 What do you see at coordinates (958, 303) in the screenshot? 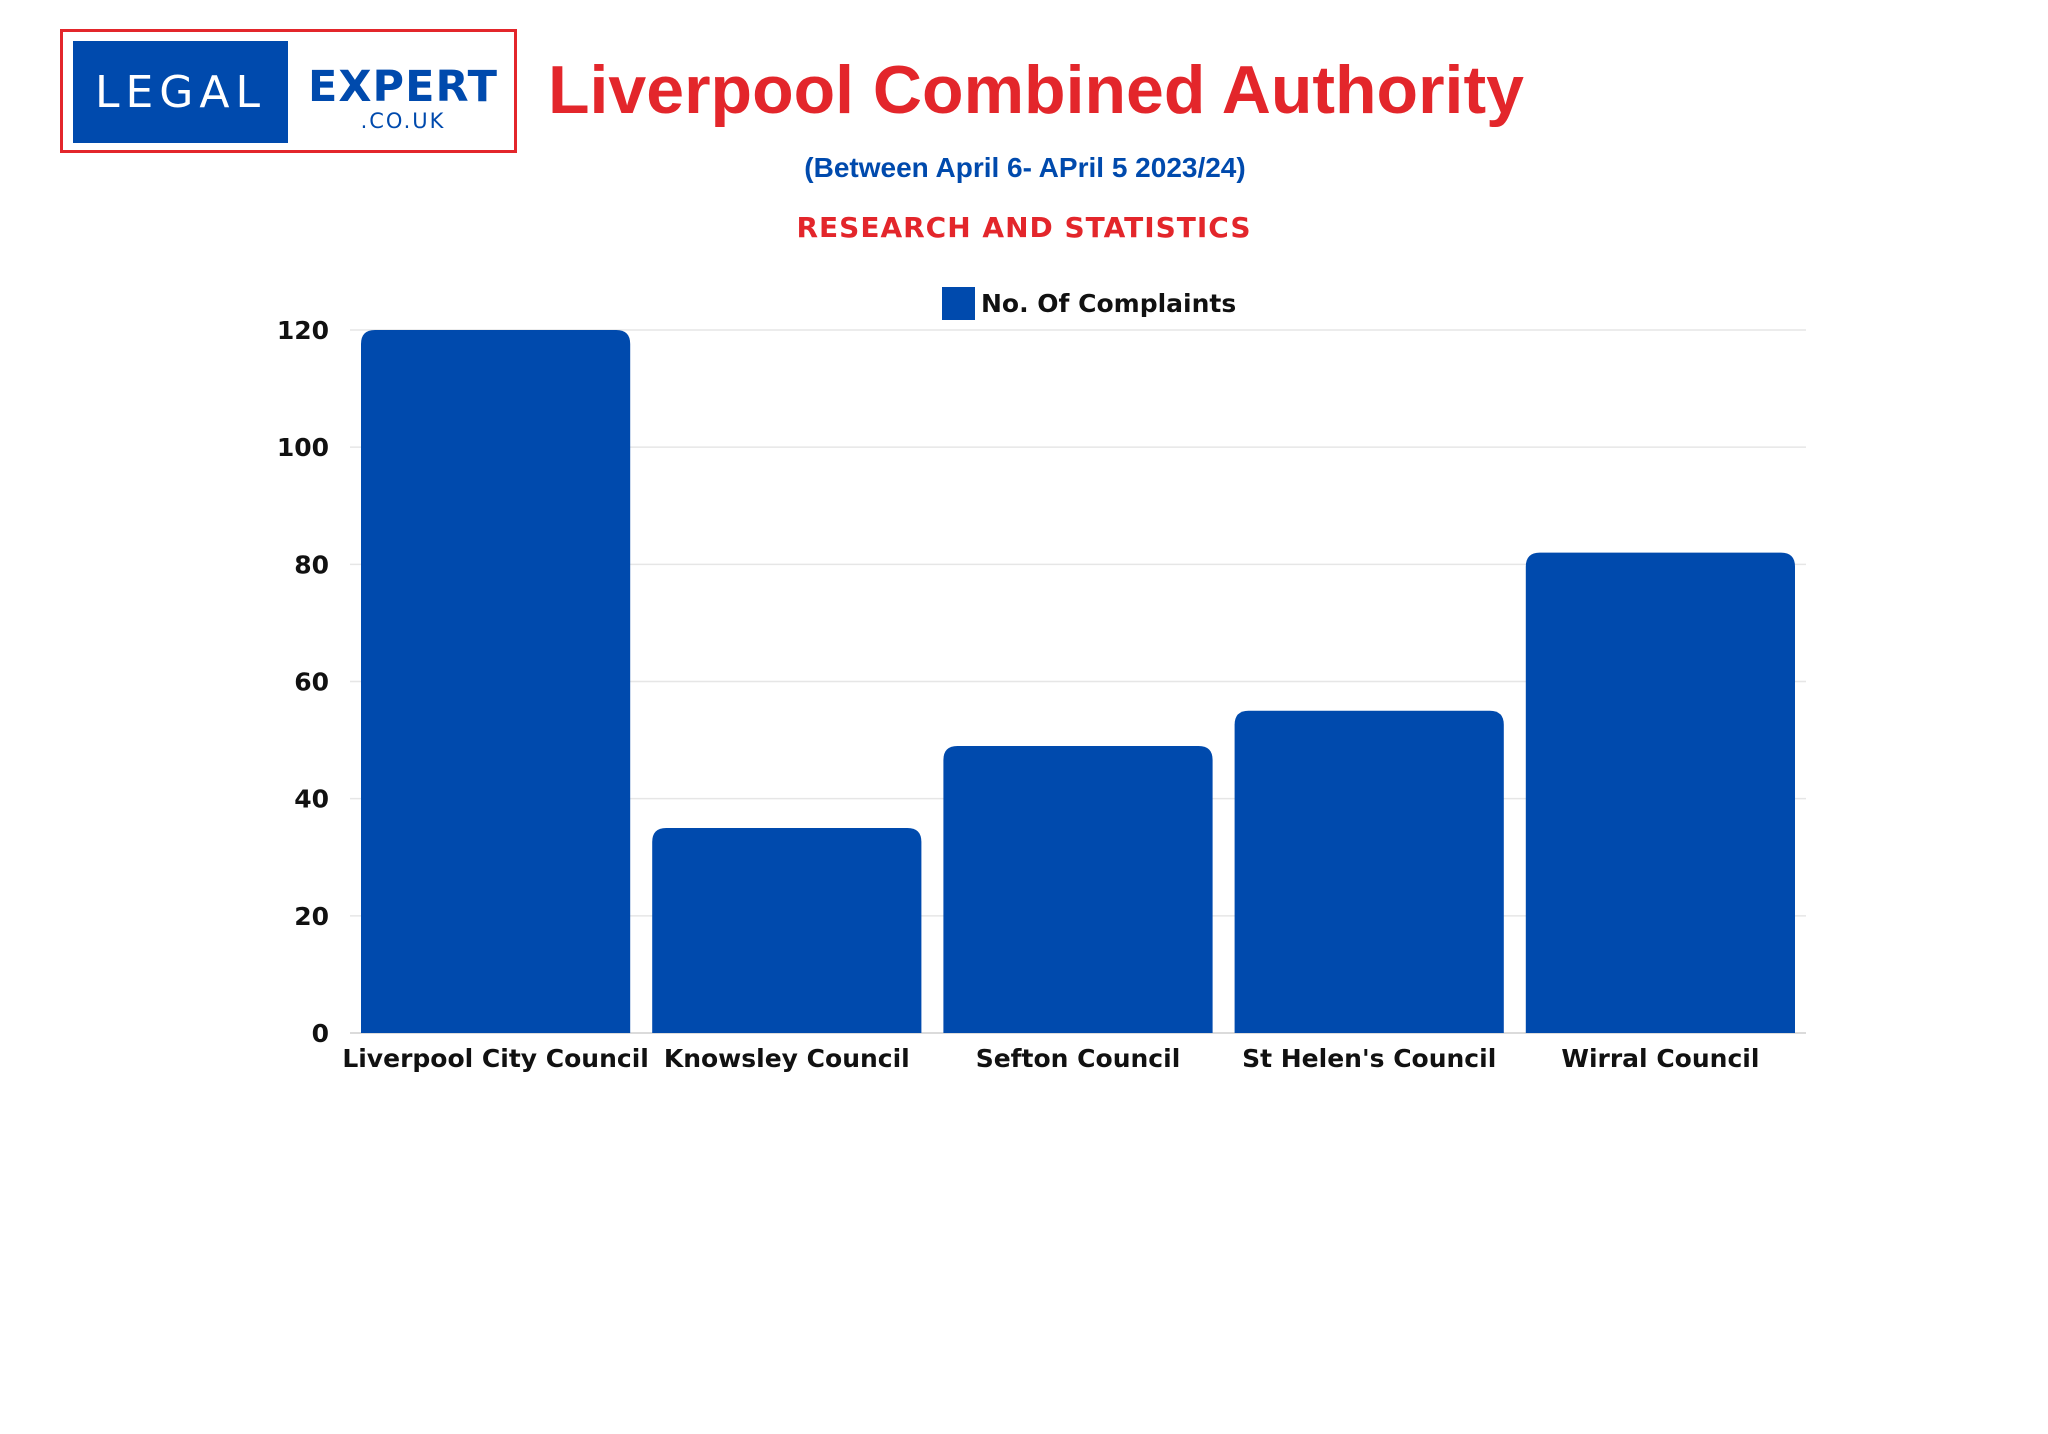
I see `legend-swatch` at bounding box center [958, 303].